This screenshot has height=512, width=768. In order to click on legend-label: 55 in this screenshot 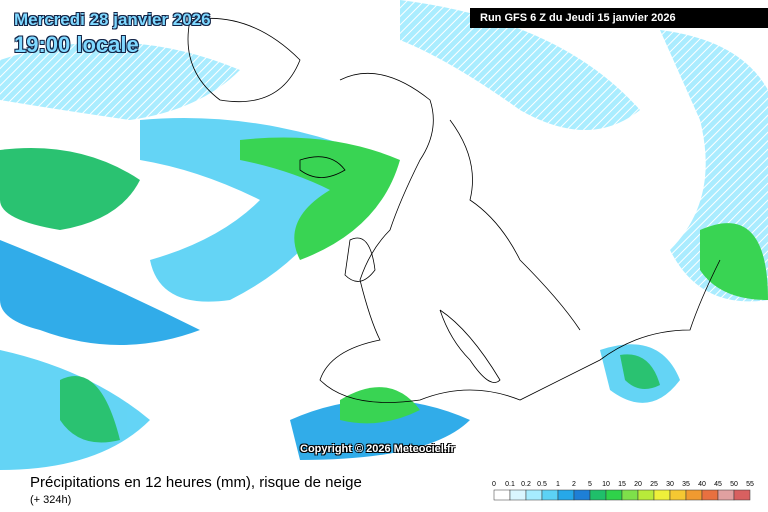, I will do `click(750, 484)`.